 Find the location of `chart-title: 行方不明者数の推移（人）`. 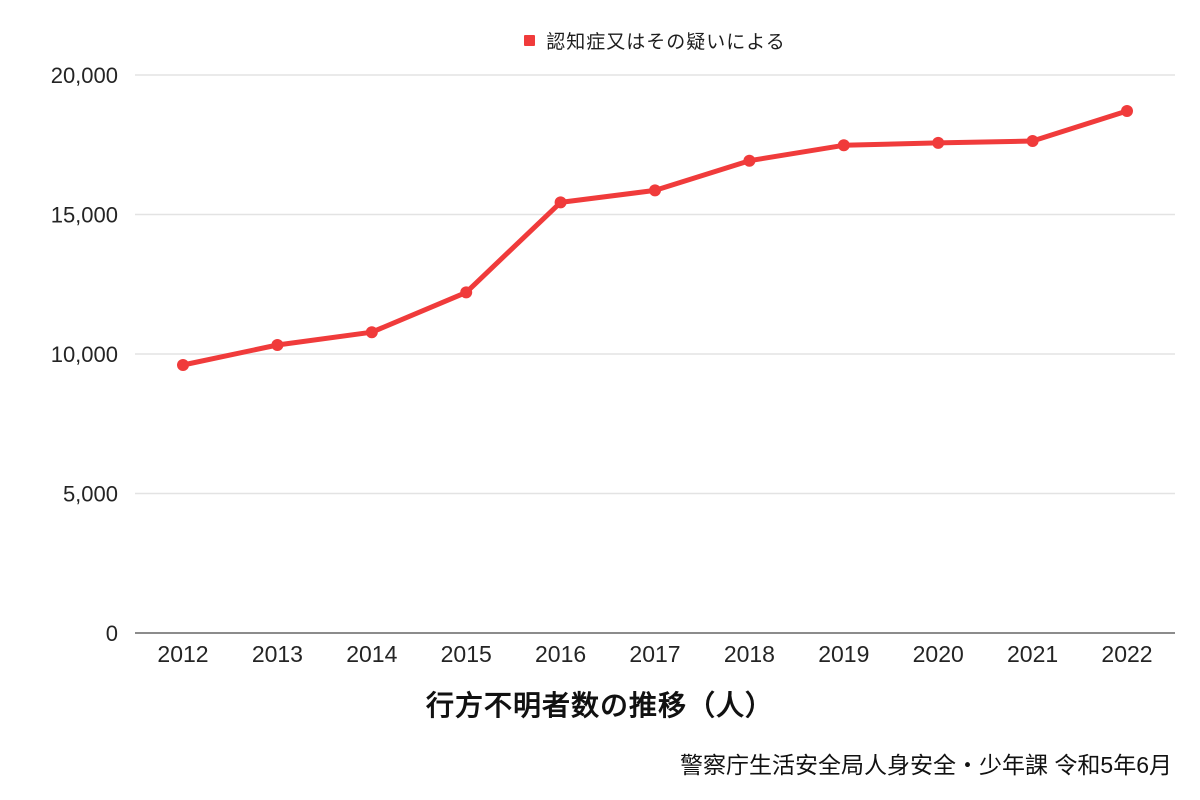

chart-title: 行方不明者数の推移（人） is located at coordinates (599, 705).